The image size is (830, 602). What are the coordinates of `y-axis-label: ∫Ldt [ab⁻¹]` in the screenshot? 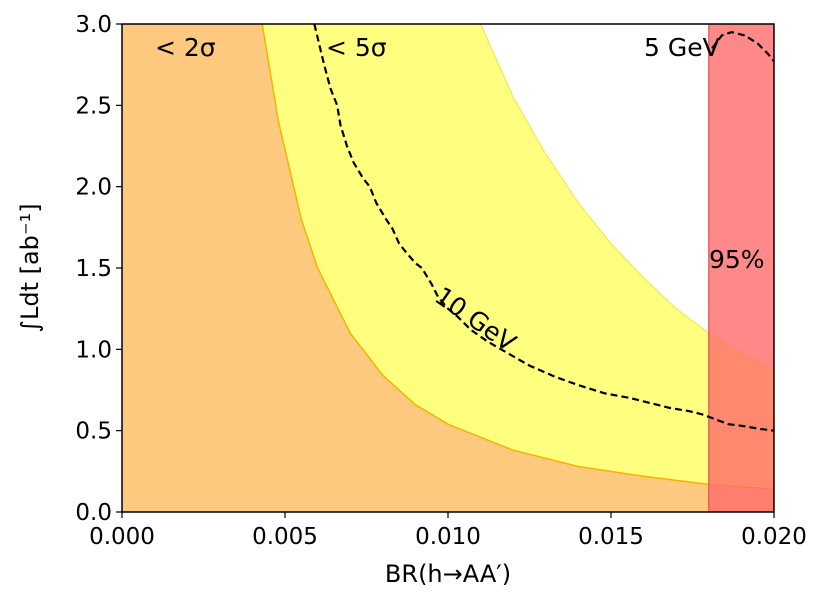 It's located at (30, 267).